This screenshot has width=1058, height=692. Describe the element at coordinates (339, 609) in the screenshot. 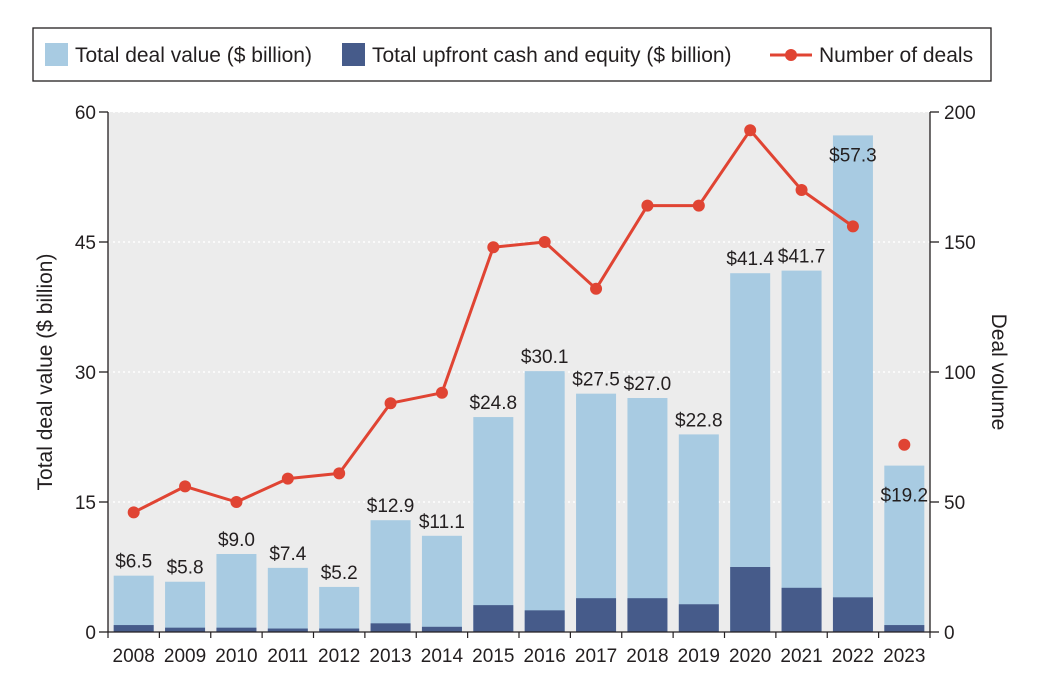

I see `bar-total-2012` at that location.